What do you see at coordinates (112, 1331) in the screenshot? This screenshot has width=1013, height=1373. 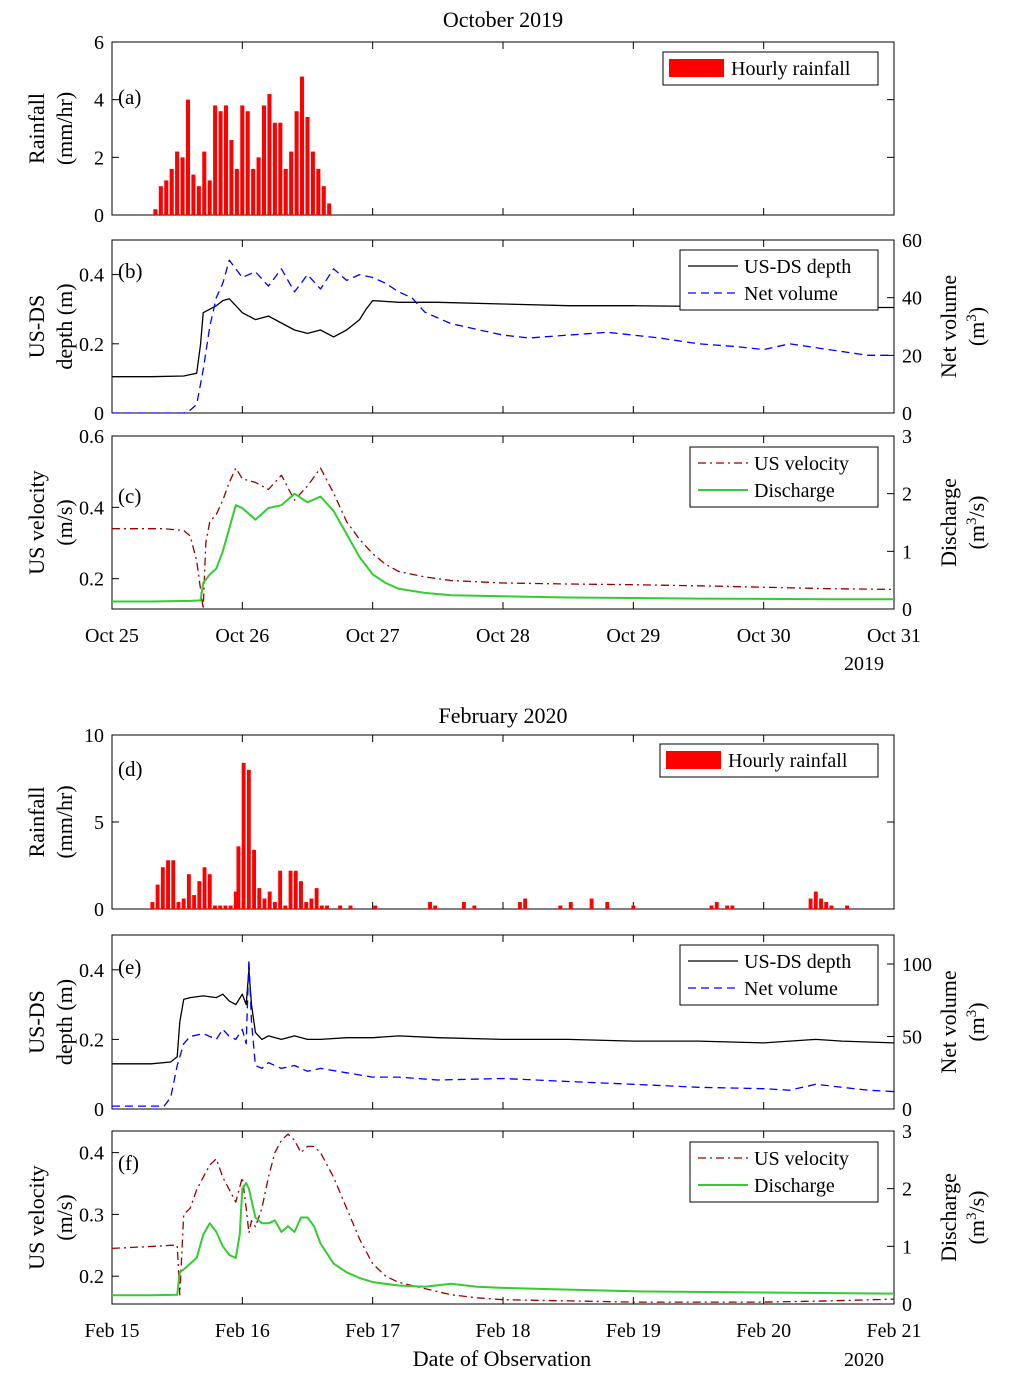 I see `panel-f-x-tick-label: Feb 15` at bounding box center [112, 1331].